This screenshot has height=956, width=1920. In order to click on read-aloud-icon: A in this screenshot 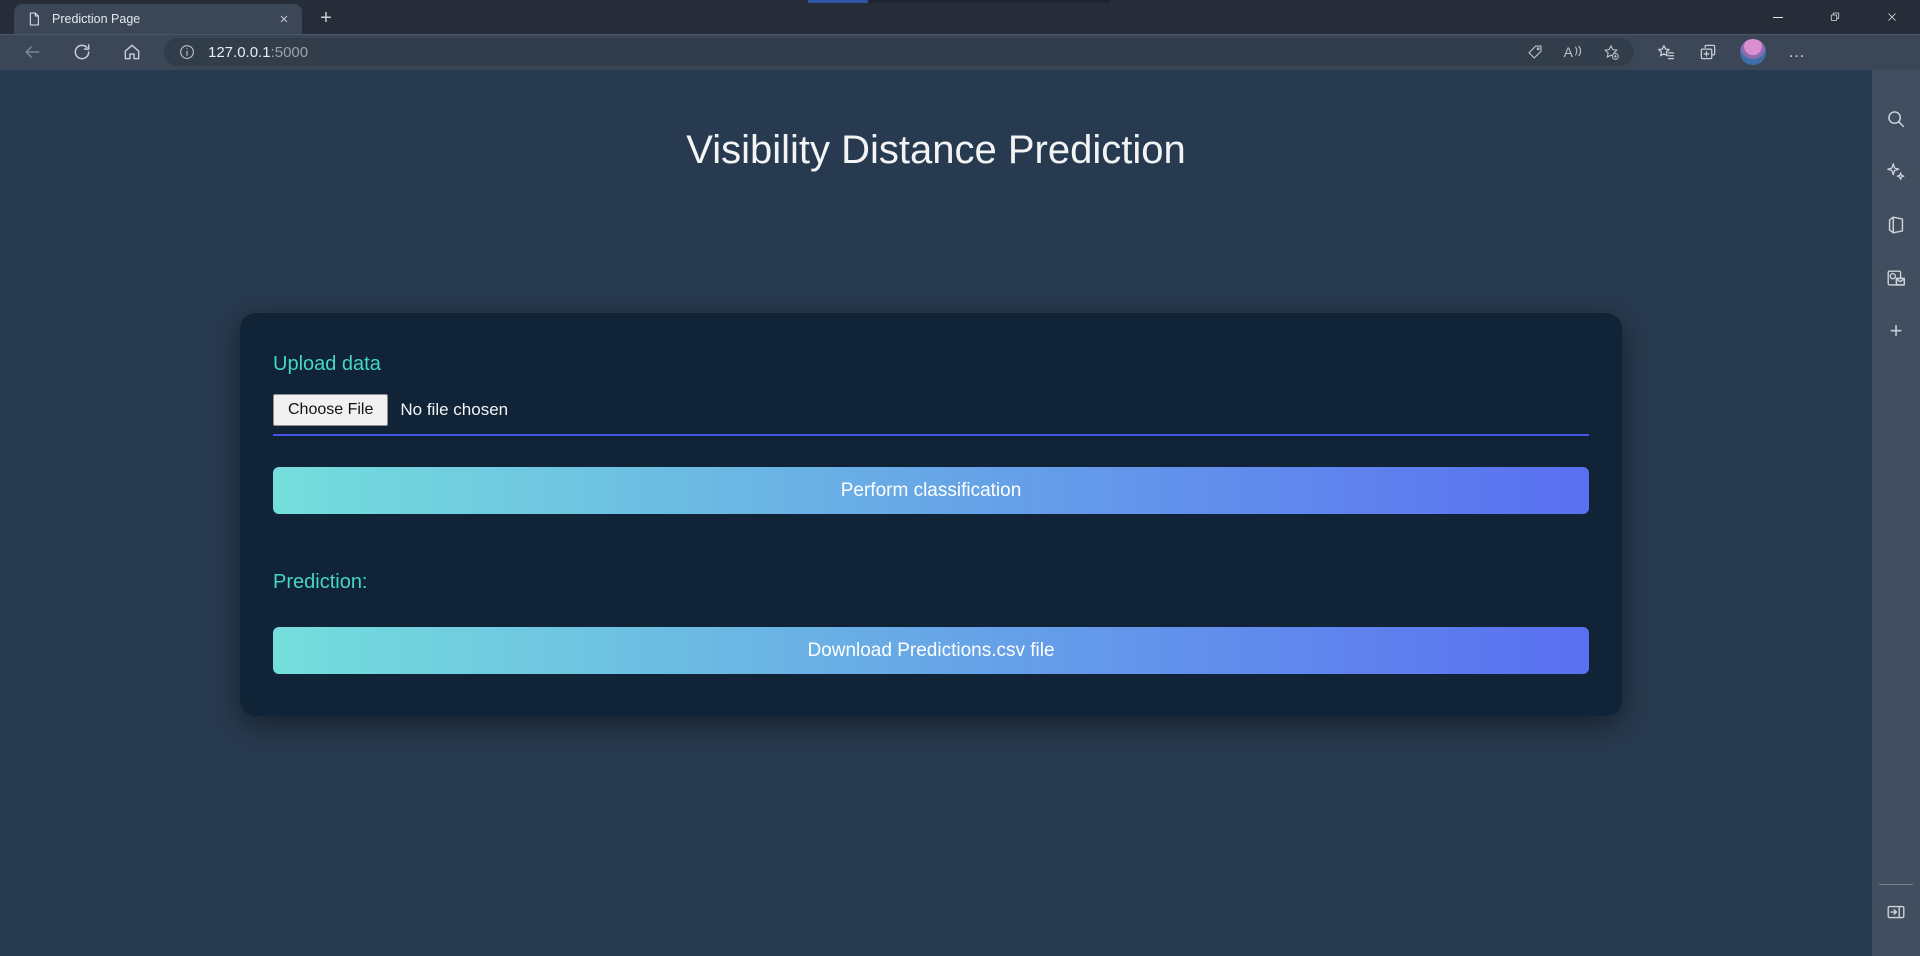, I will do `click(1568, 52)`.